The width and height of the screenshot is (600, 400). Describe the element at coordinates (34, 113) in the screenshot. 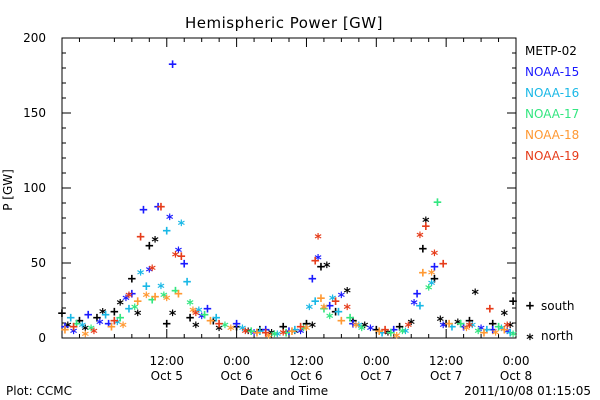

I see `y-tick-label: 150` at that location.